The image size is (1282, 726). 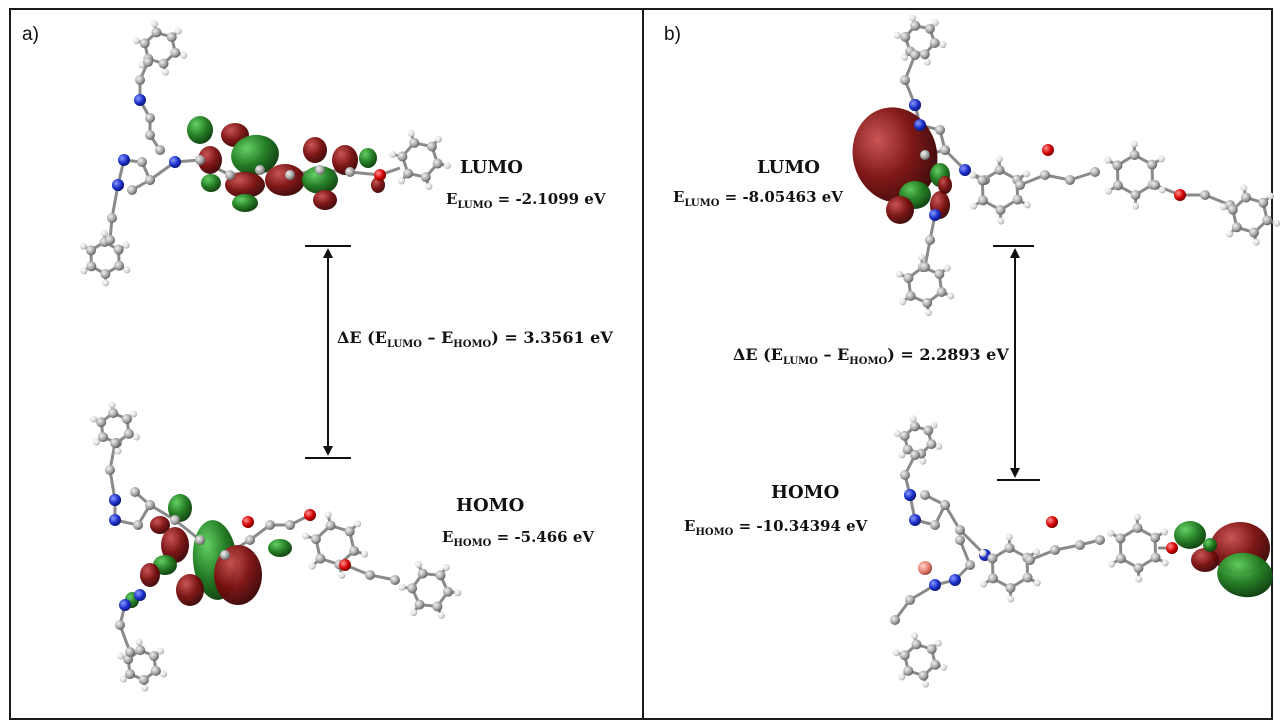 I want to click on lumo-title-b: LUMO, so click(x=788, y=167).